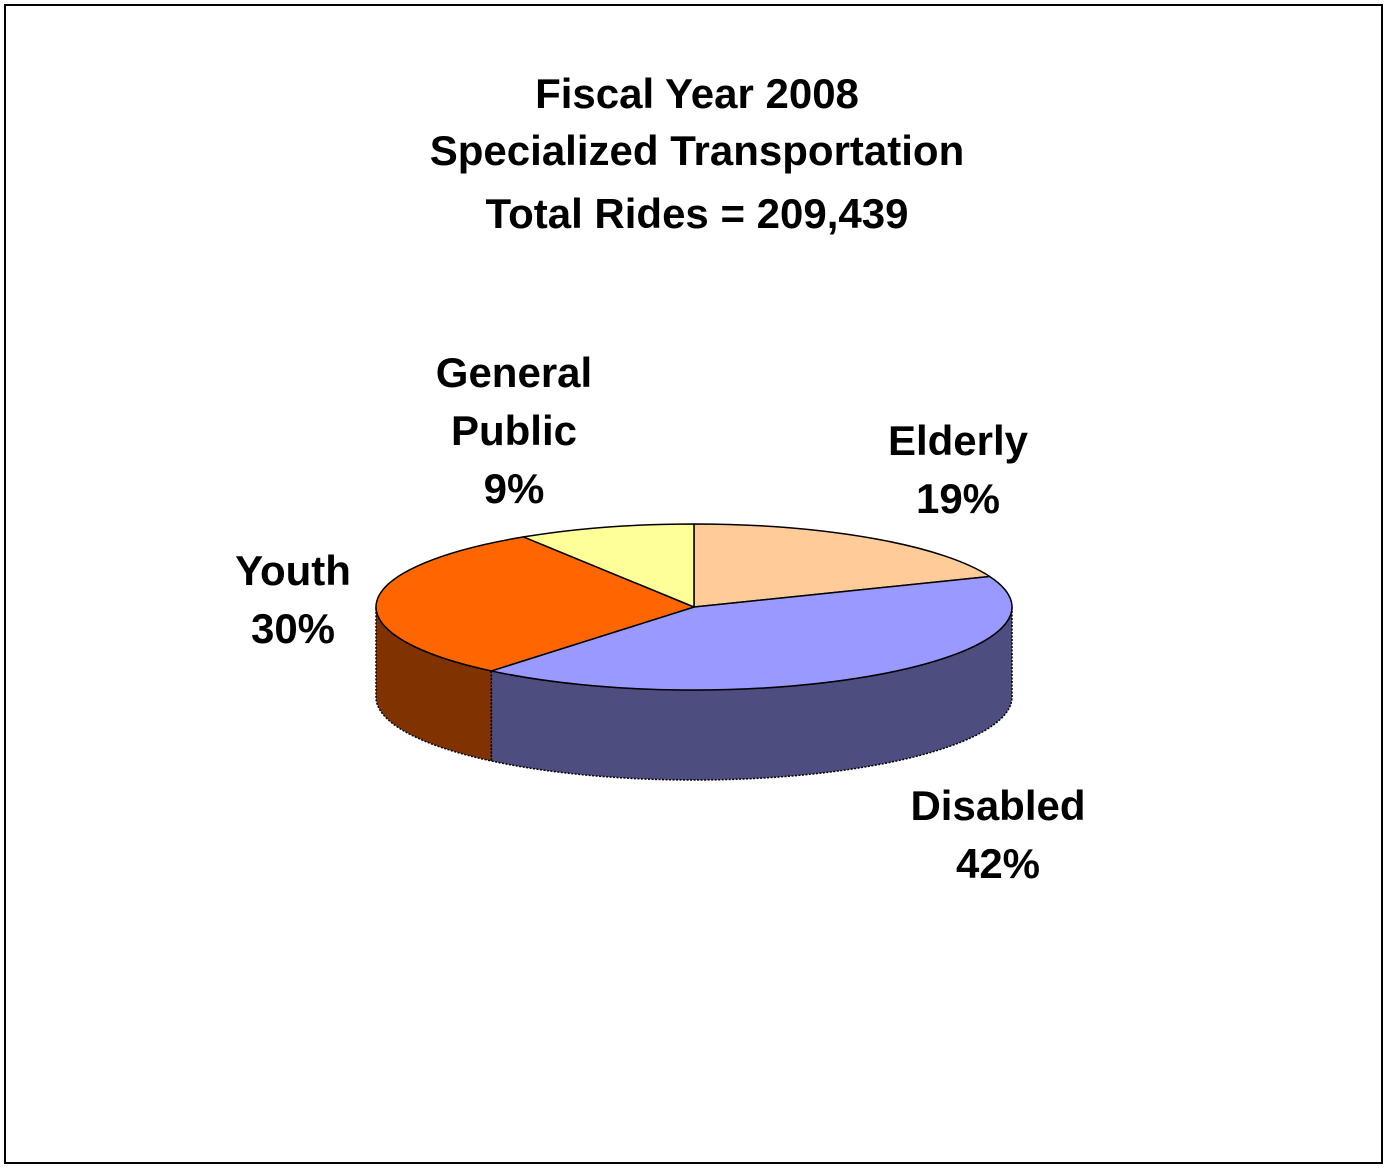 The image size is (1389, 1168). What do you see at coordinates (958, 498) in the screenshot?
I see `pie-label-elderly-line-2: 19%` at bounding box center [958, 498].